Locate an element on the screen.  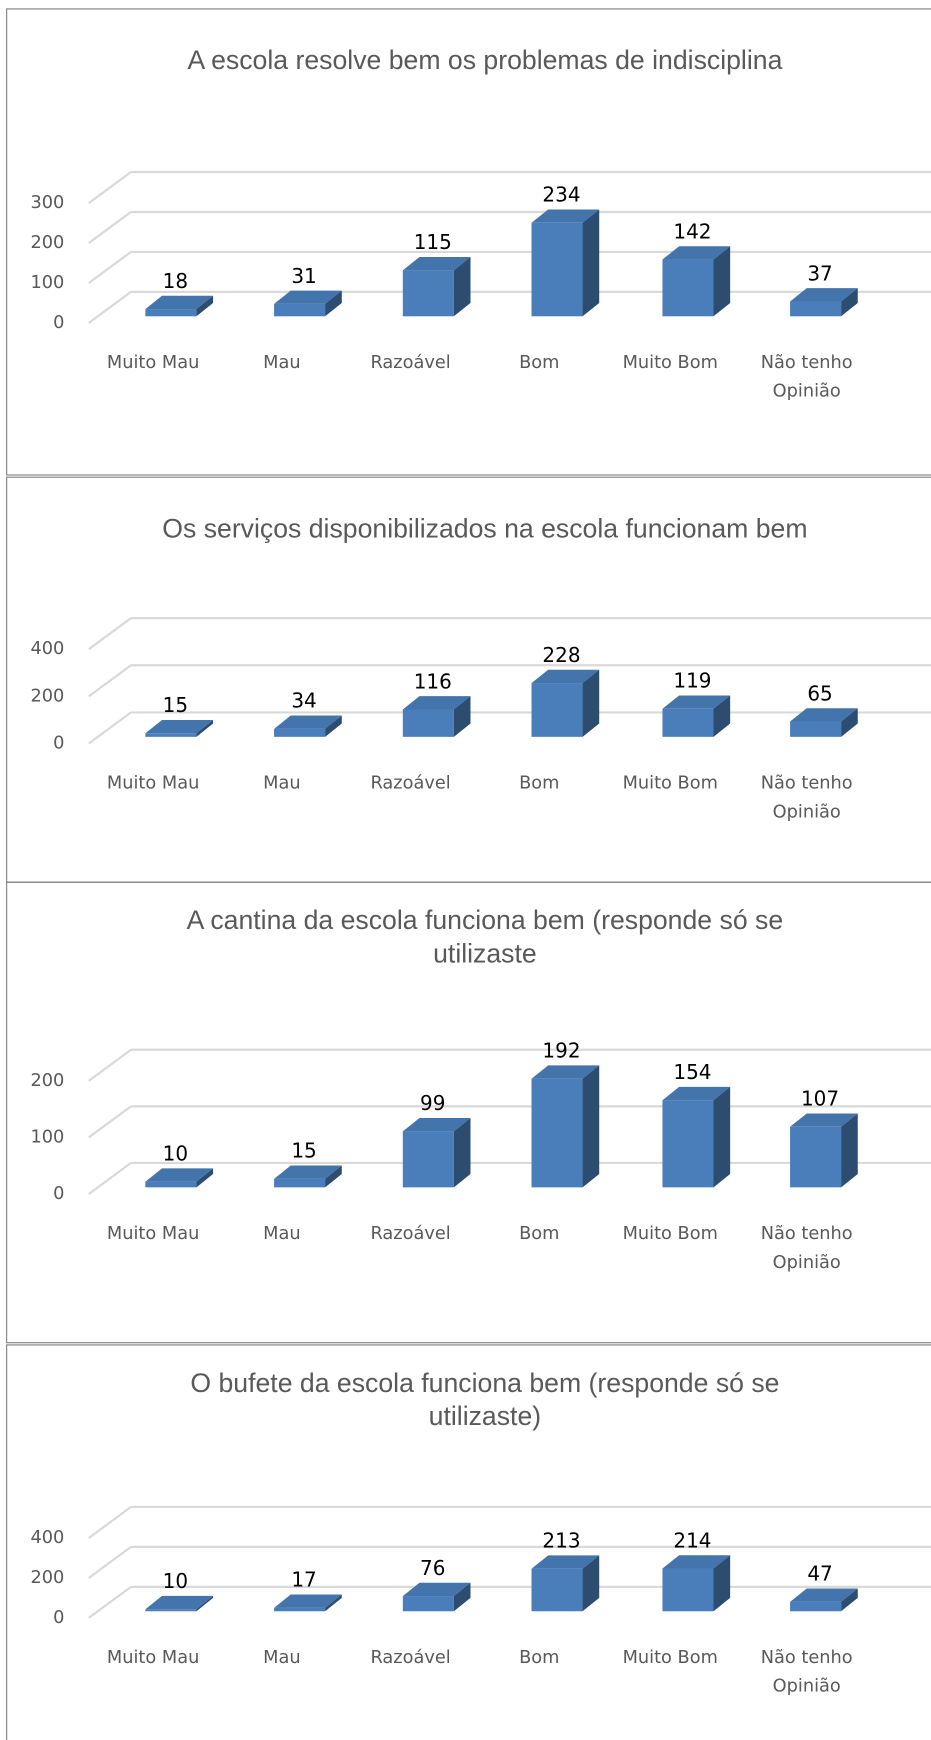
data-label: 142 is located at coordinates (692, 231).